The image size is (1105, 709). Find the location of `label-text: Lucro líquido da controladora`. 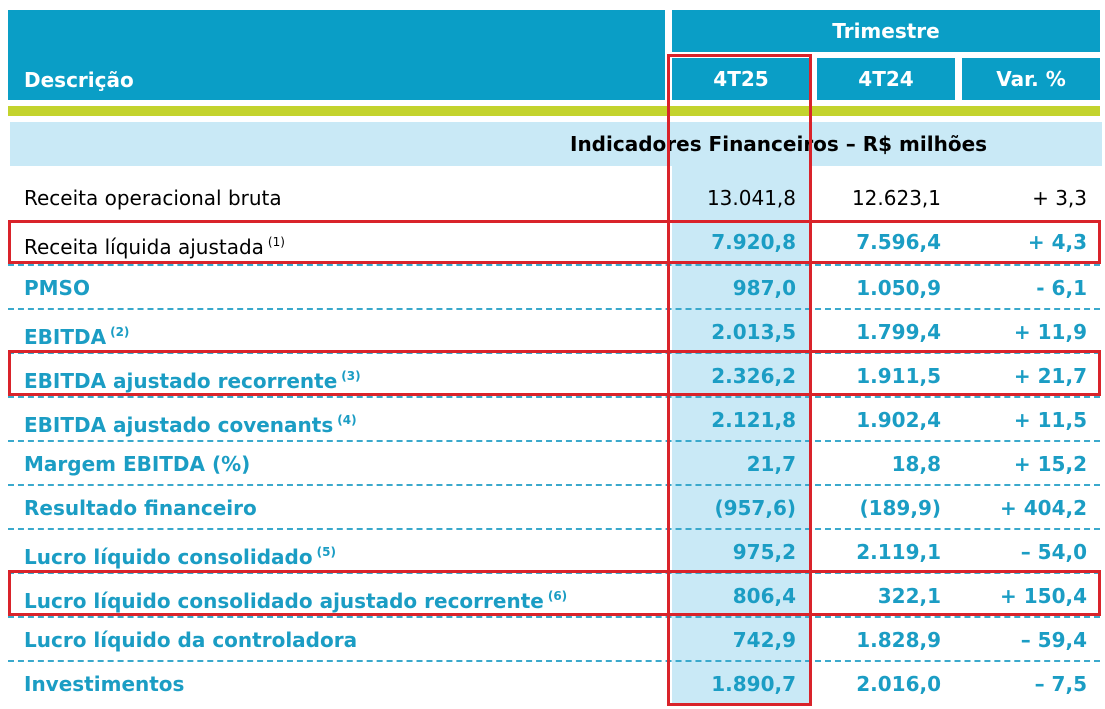

label-text: Lucro líquido da controladora is located at coordinates (191, 640).